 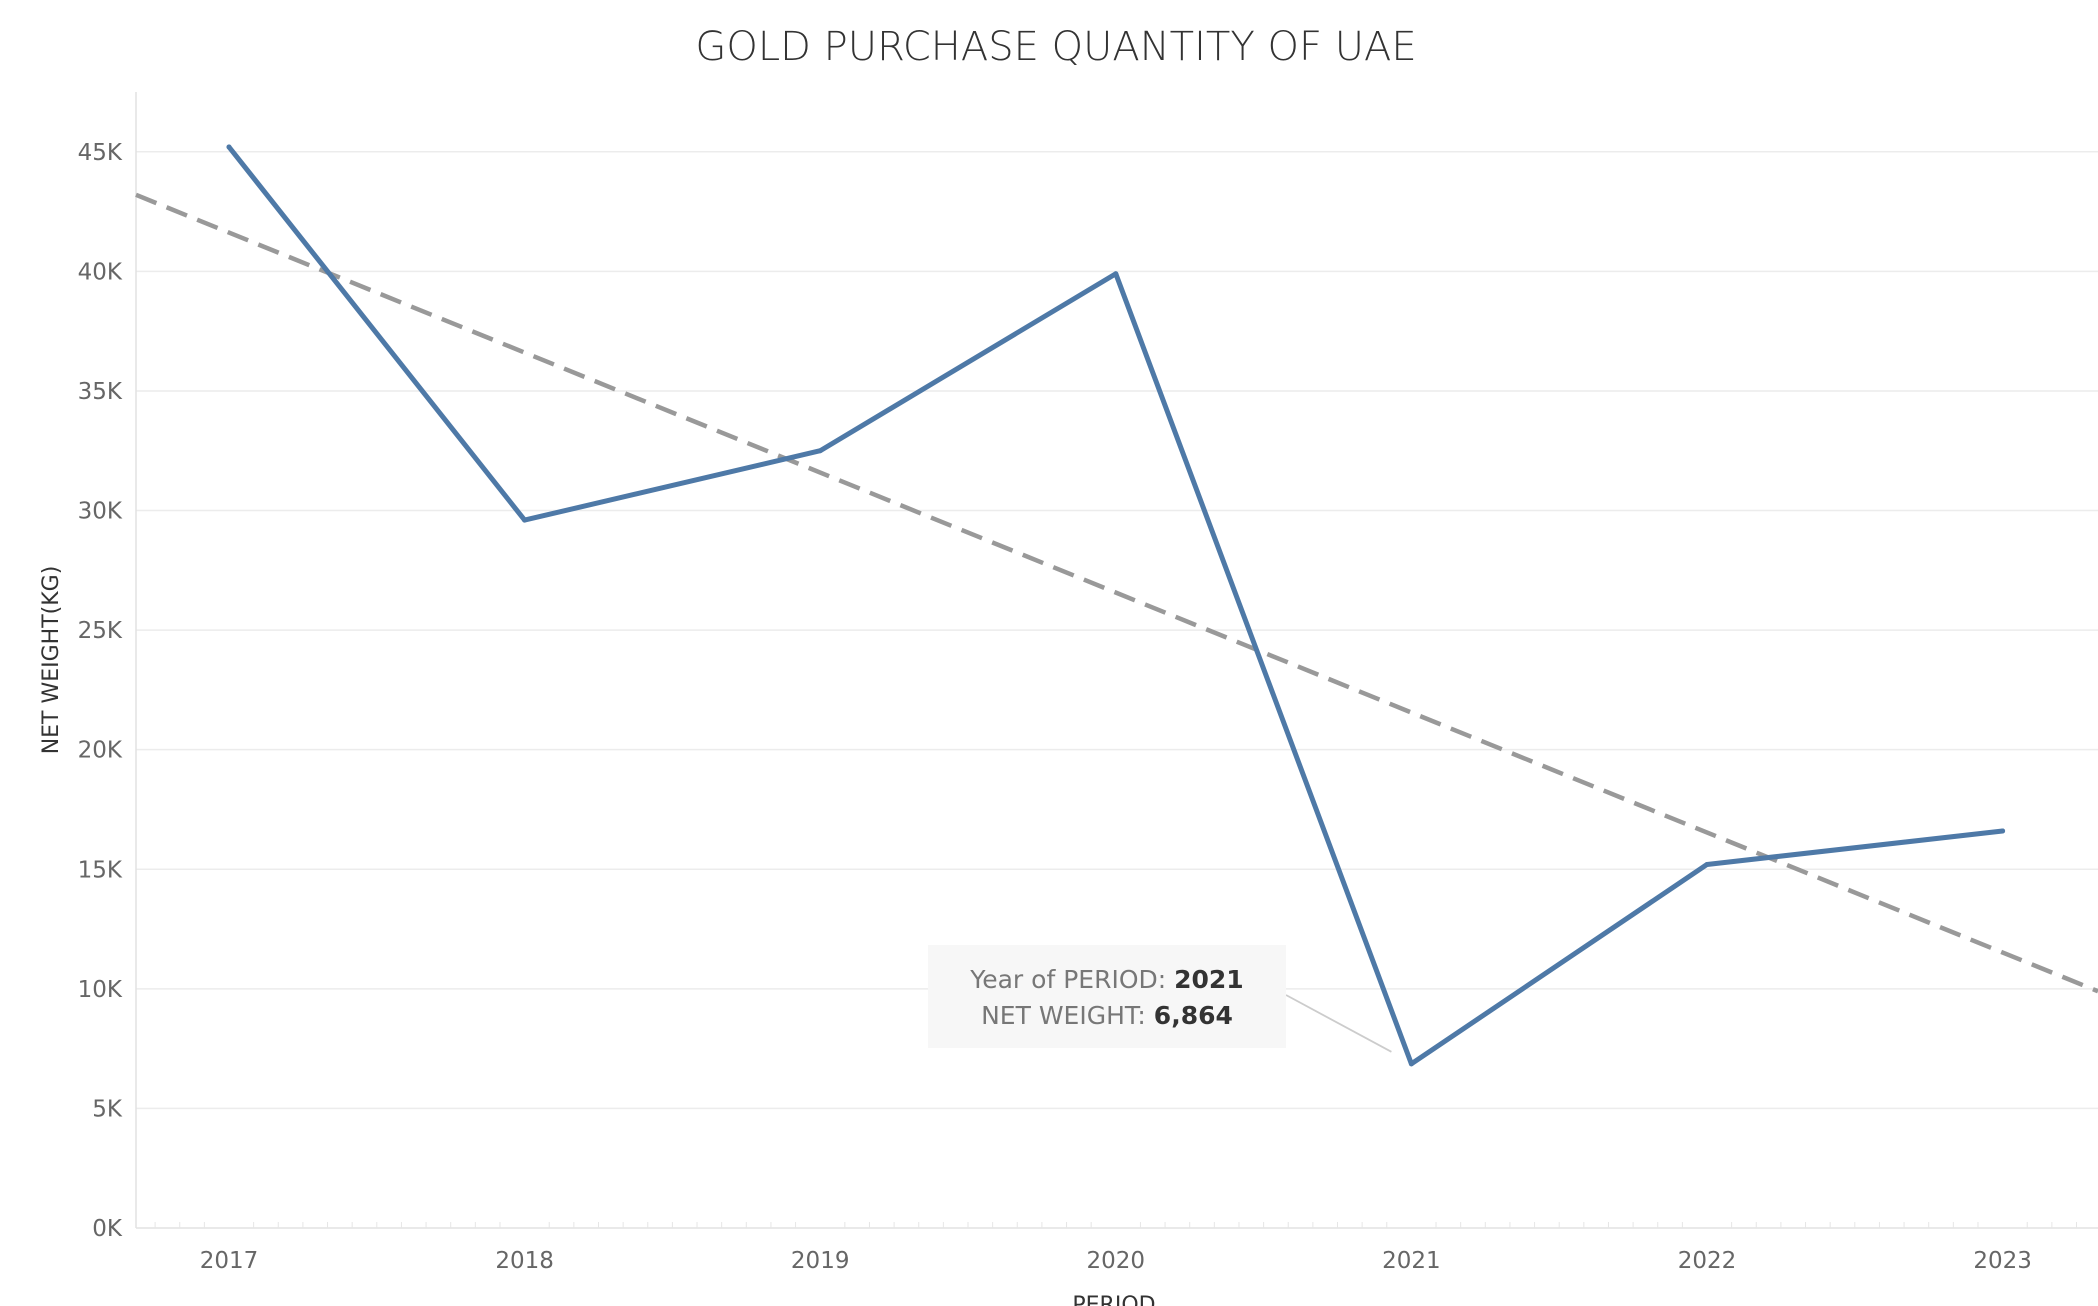 I want to click on y-tick-label: 25K, so click(x=100, y=631).